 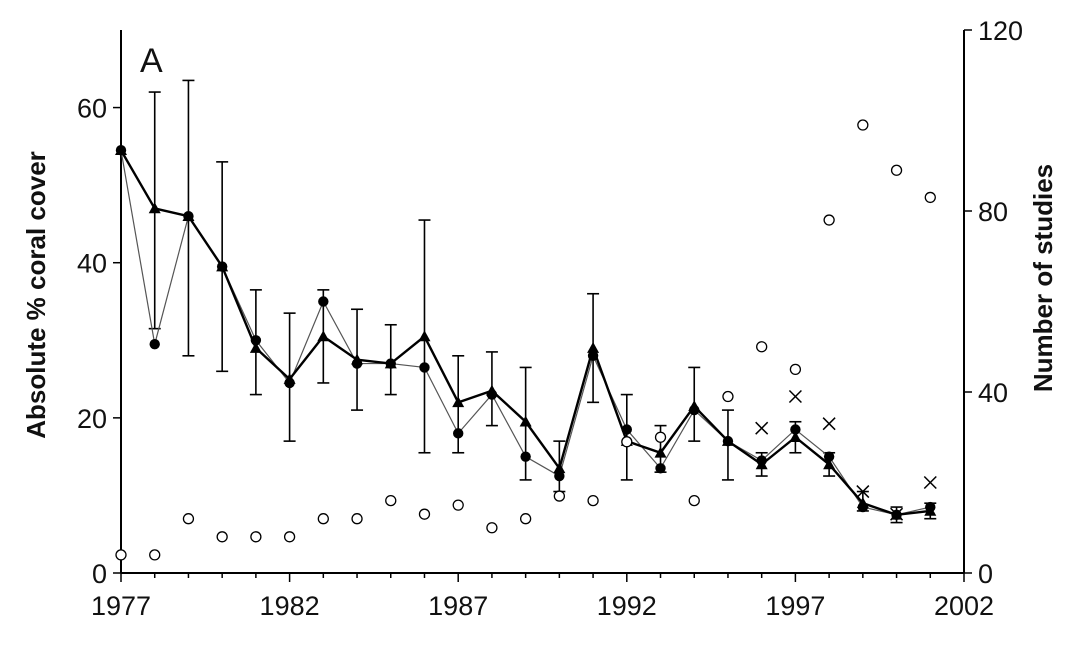 What do you see at coordinates (458, 606) in the screenshot?
I see `x-tick-label: 1987` at bounding box center [458, 606].